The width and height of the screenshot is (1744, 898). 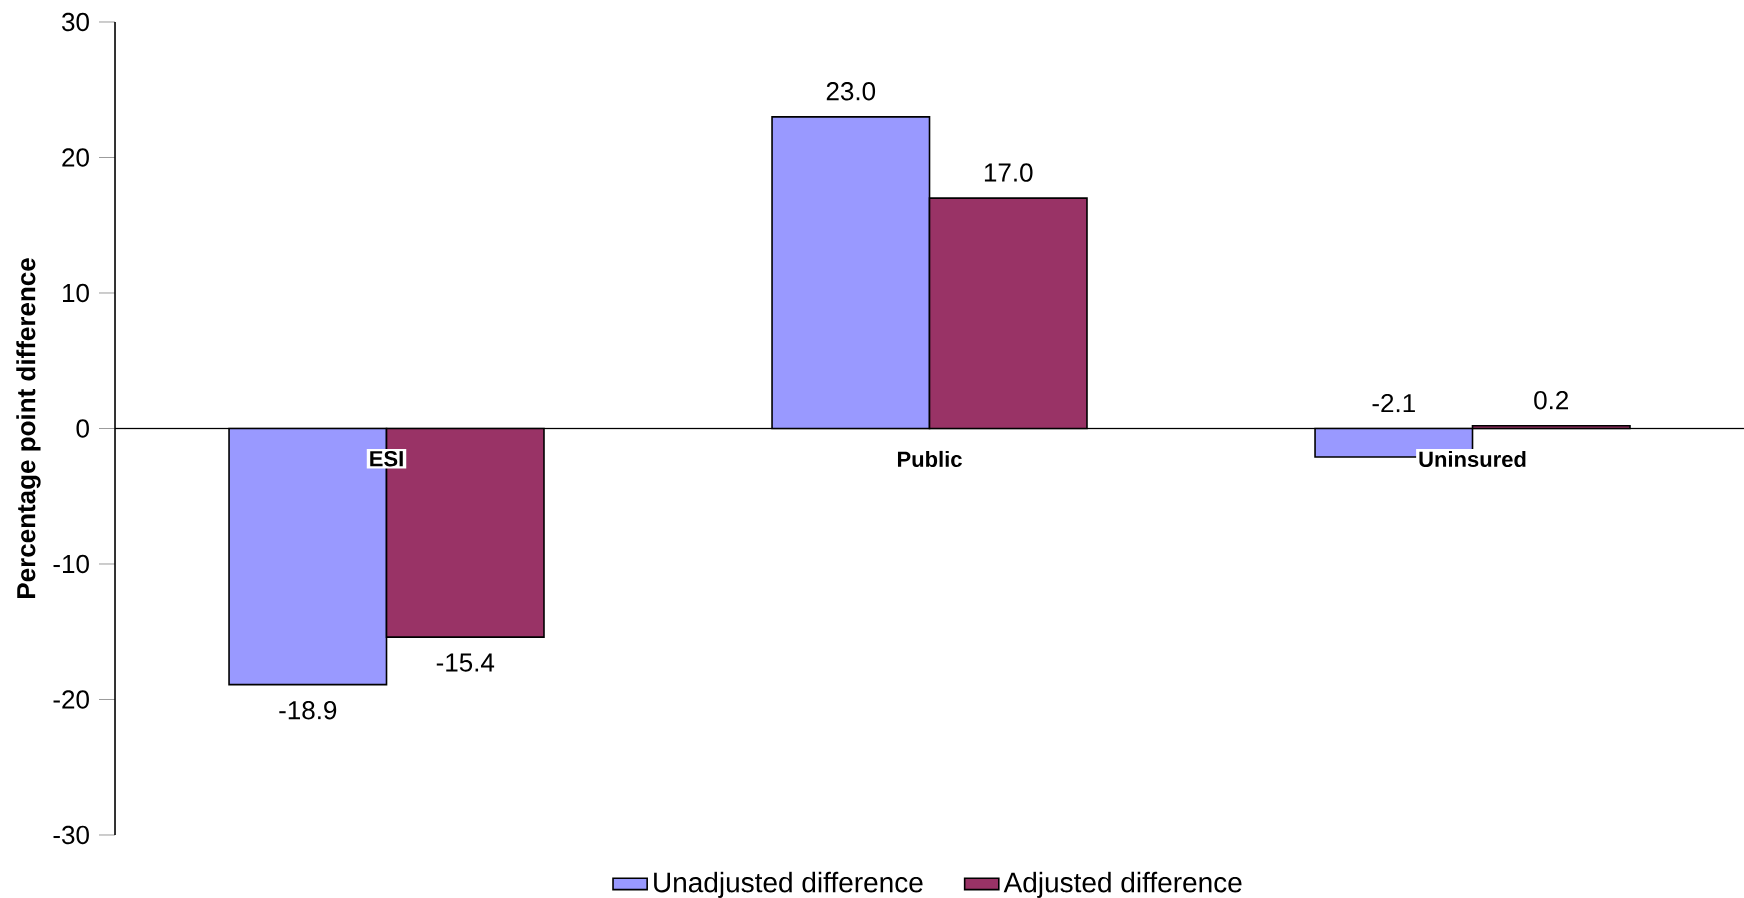 I want to click on y-tick-label: -10, so click(x=71, y=564).